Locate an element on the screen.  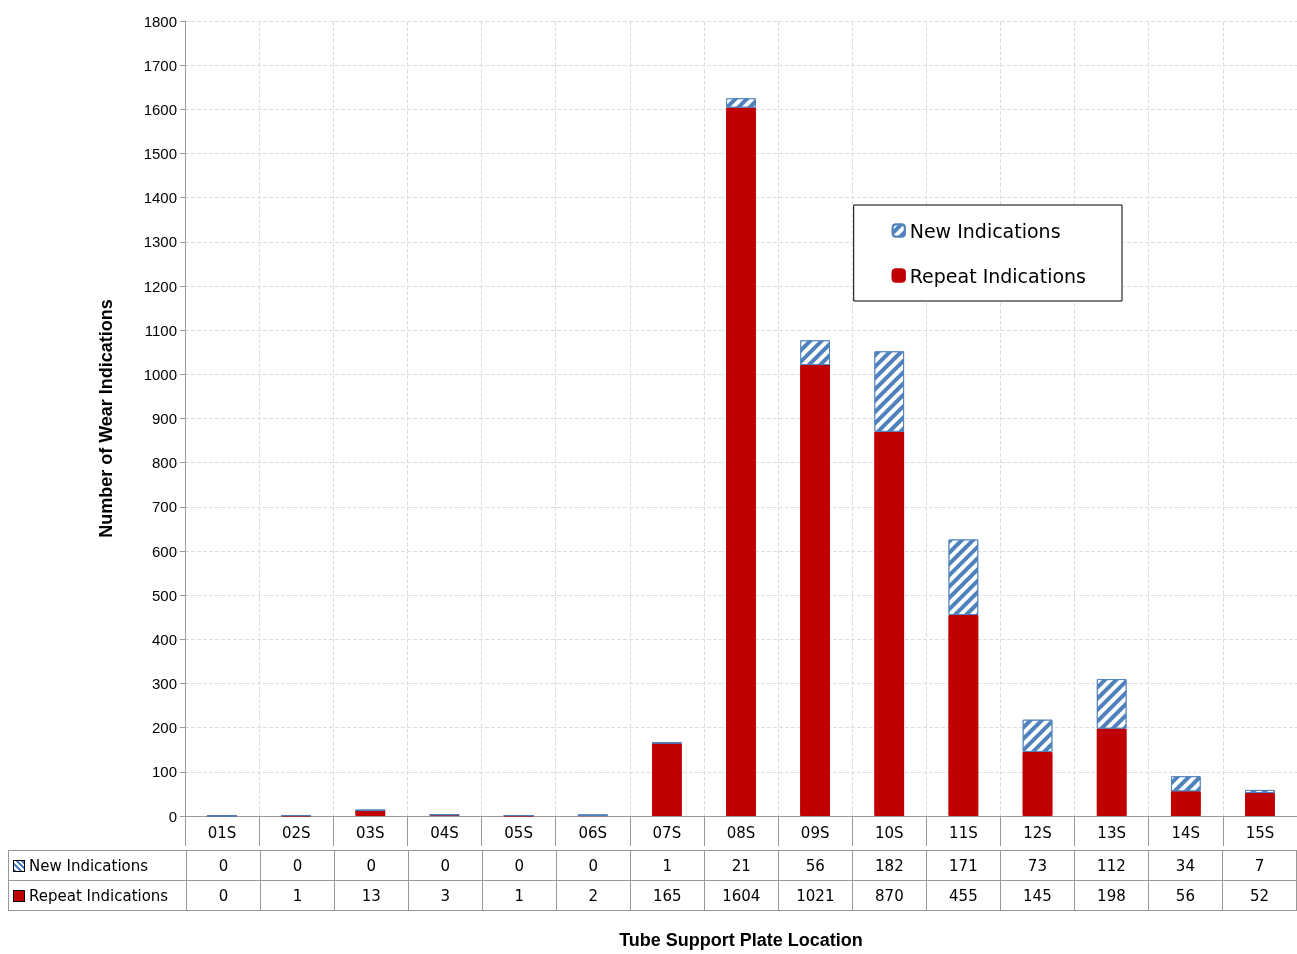
x-tick-label: 11S is located at coordinates (963, 832).